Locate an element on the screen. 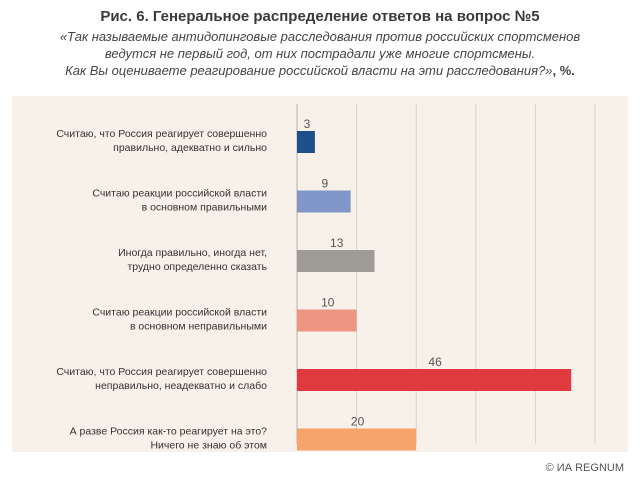 Image resolution: width=640 pixels, height=480 pixels. category-label: Ничего не знаю об этом is located at coordinates (208, 446).